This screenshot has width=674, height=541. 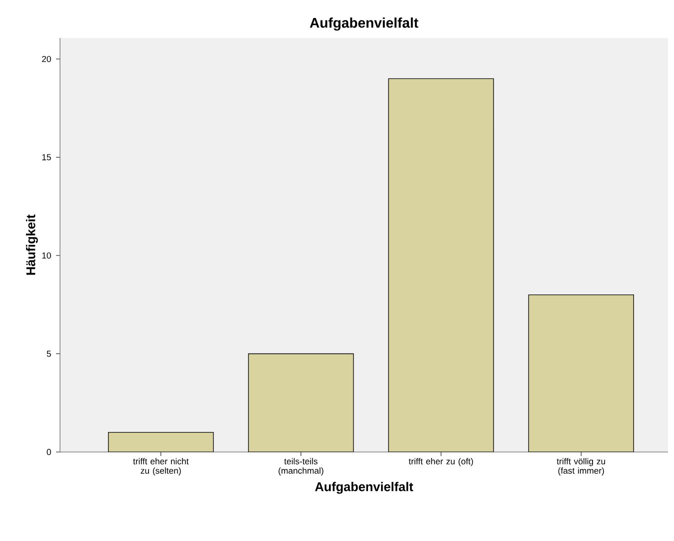 I want to click on x-tick-label: trifft eher nicht zu (selten), so click(x=161, y=467).